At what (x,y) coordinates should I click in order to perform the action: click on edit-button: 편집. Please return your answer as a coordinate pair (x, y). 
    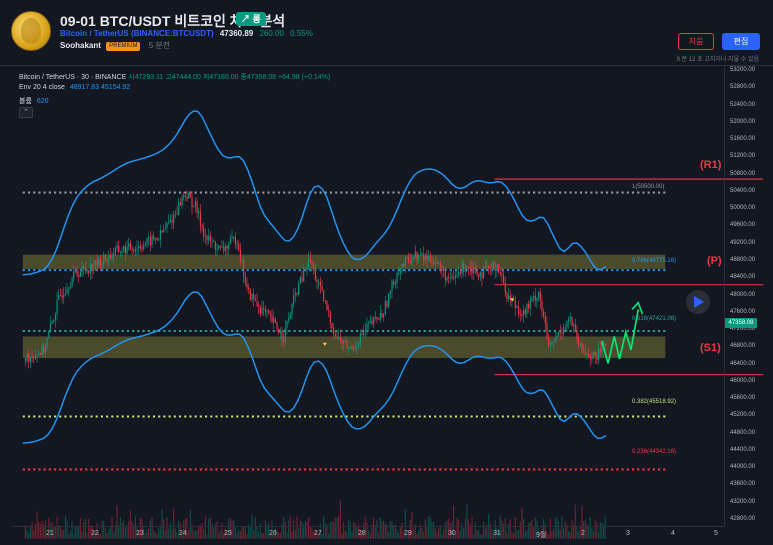
    Looking at the image, I should click on (741, 41).